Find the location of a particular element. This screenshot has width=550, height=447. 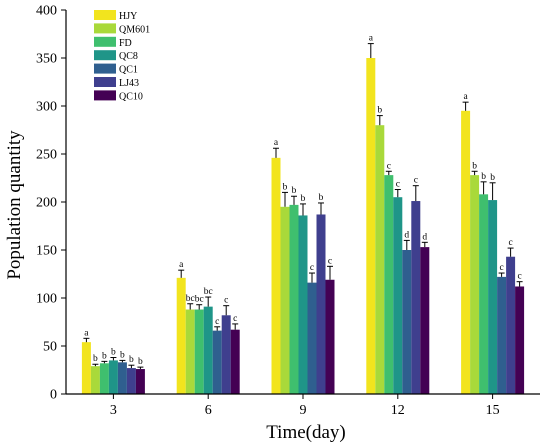

y-tick-label: 100 is located at coordinates (46, 299).